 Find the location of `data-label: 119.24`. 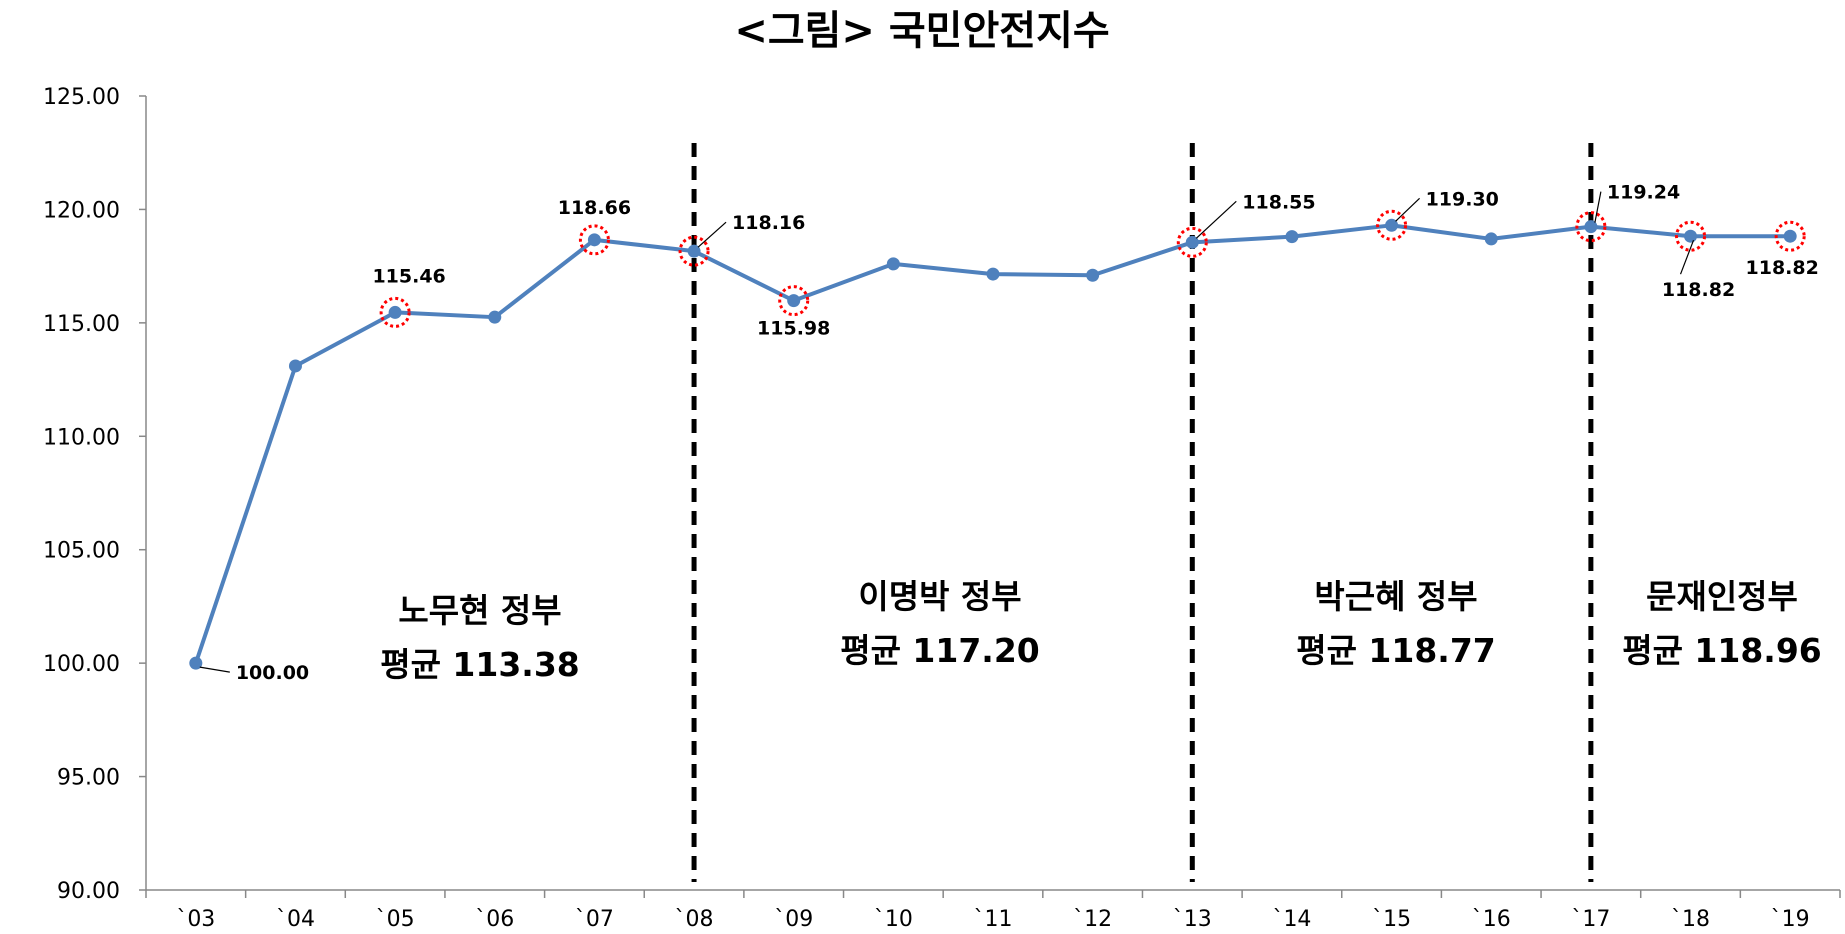

data-label: 119.24 is located at coordinates (1643, 193).